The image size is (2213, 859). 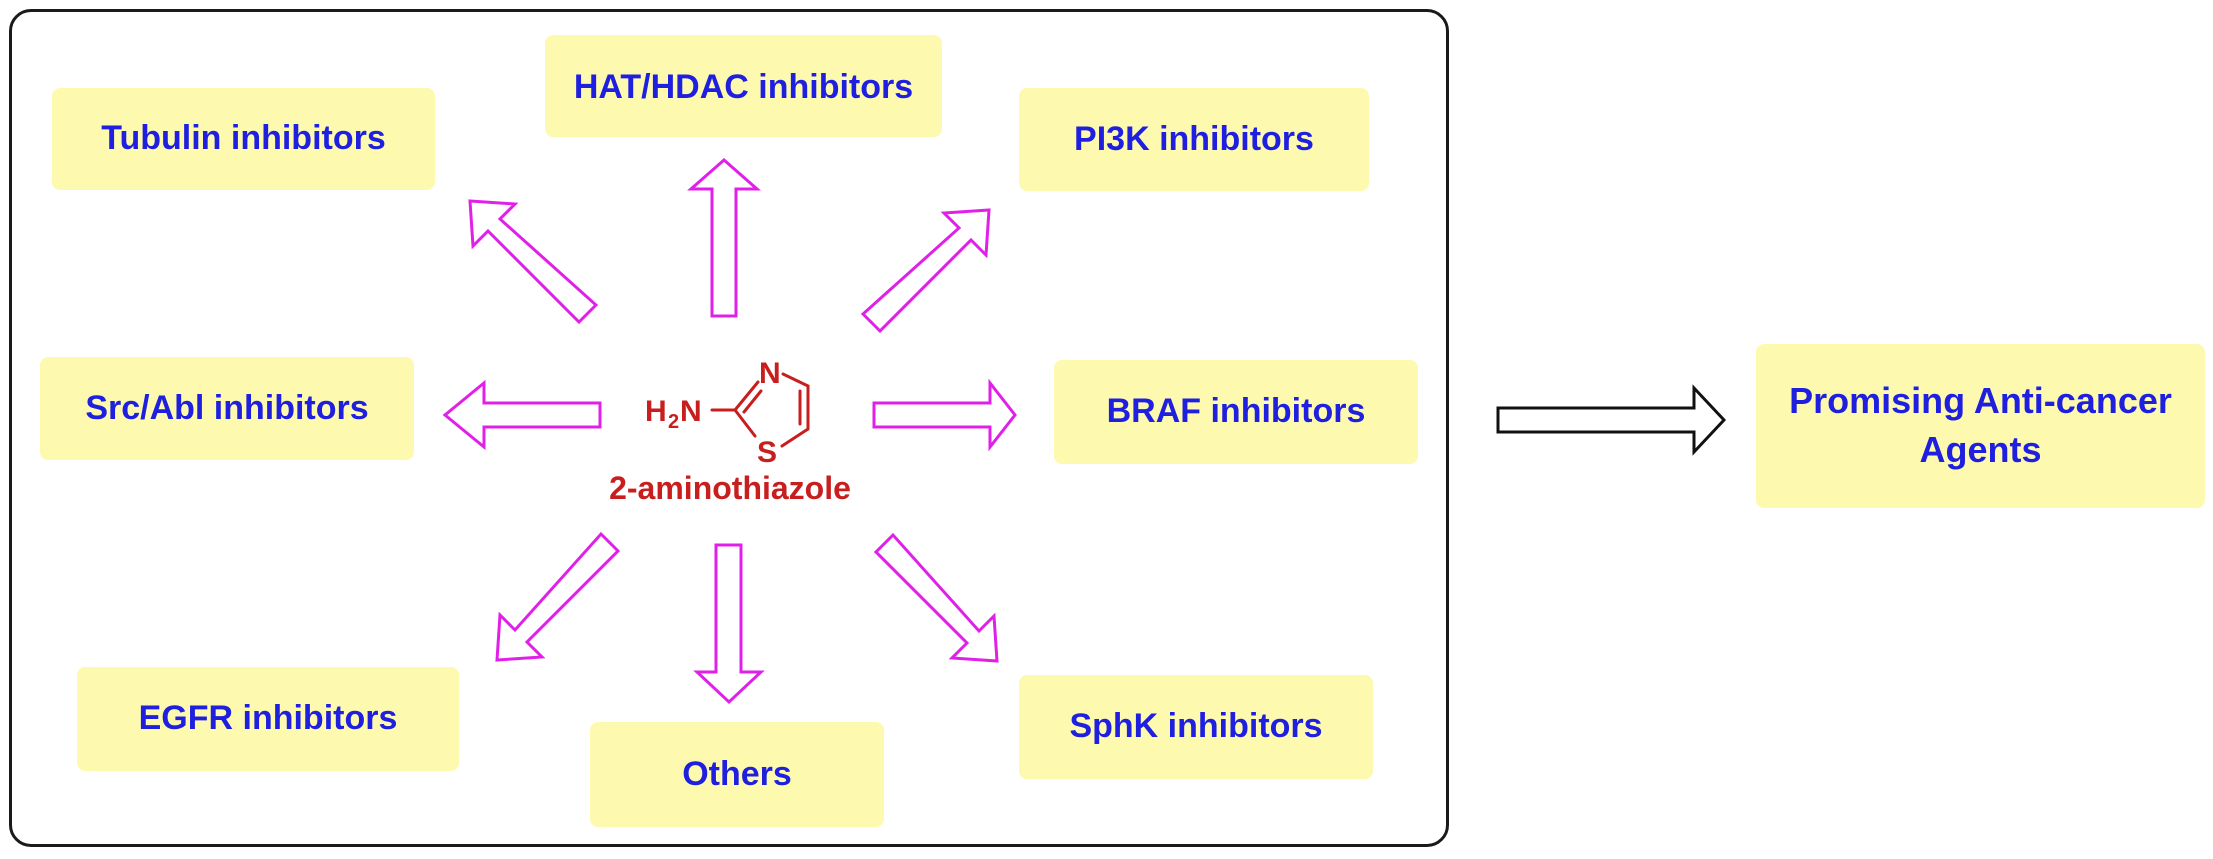 I want to click on atom-h-subscript: 2, so click(x=673, y=422).